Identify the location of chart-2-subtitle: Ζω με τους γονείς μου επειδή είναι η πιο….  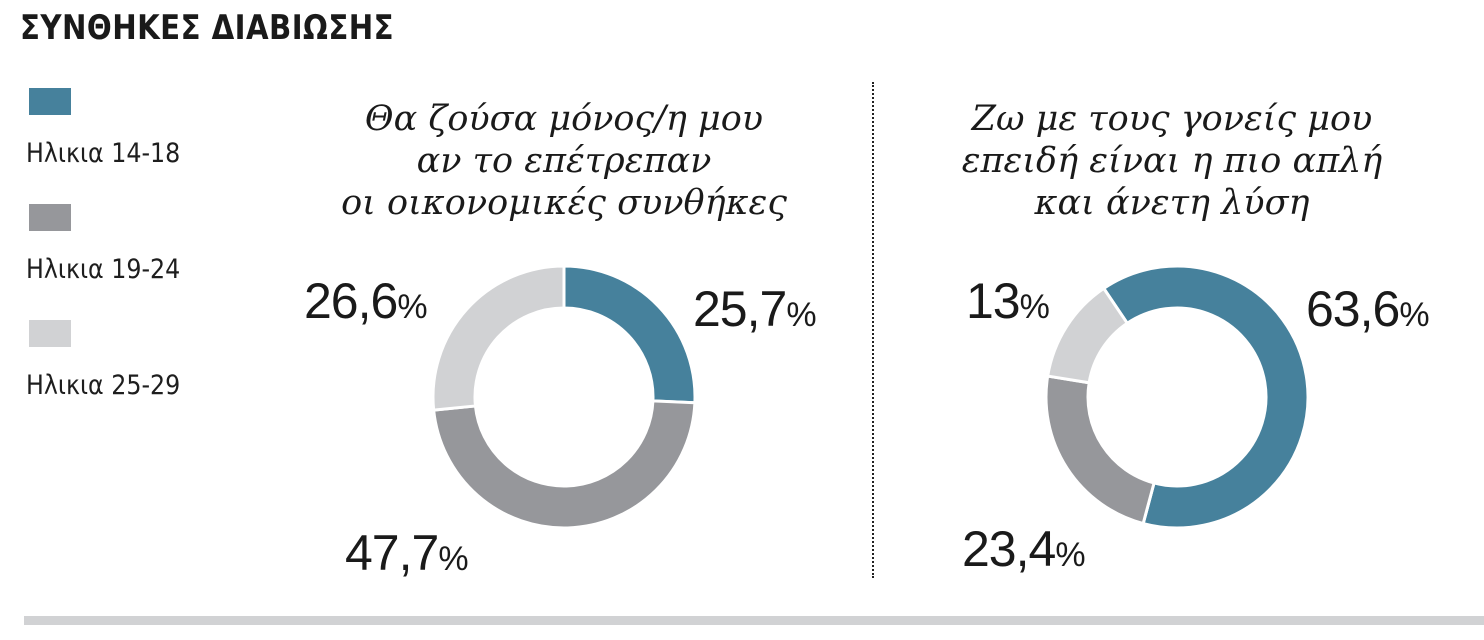
(1172, 161).